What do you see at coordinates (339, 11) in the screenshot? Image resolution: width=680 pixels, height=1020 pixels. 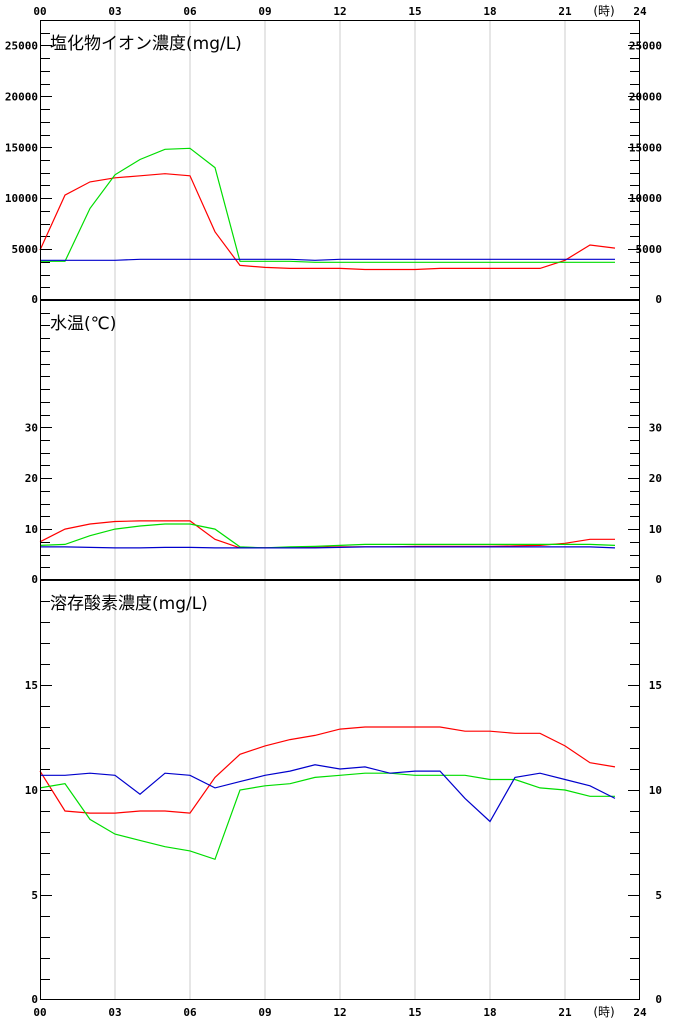 I see `x-tick-label-top: 12` at bounding box center [339, 11].